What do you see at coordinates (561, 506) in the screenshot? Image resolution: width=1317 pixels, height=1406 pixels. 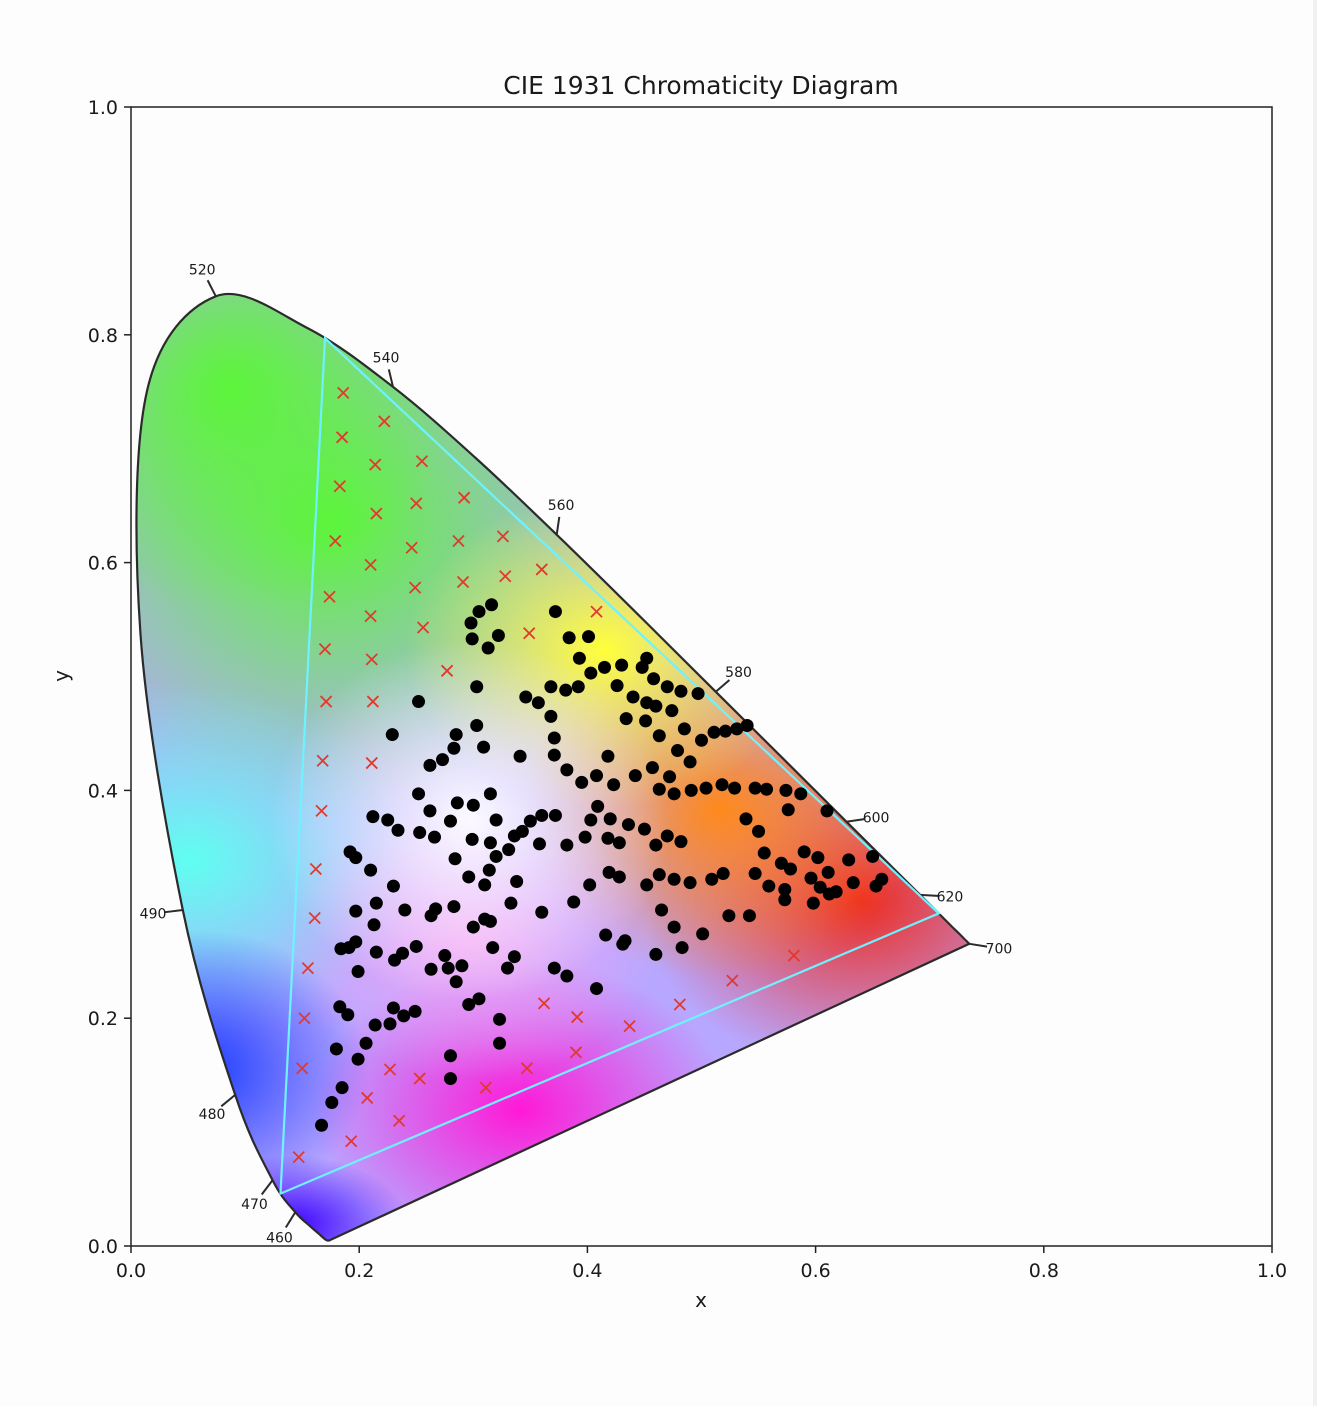 I see `wavelength-label: 560` at bounding box center [561, 506].